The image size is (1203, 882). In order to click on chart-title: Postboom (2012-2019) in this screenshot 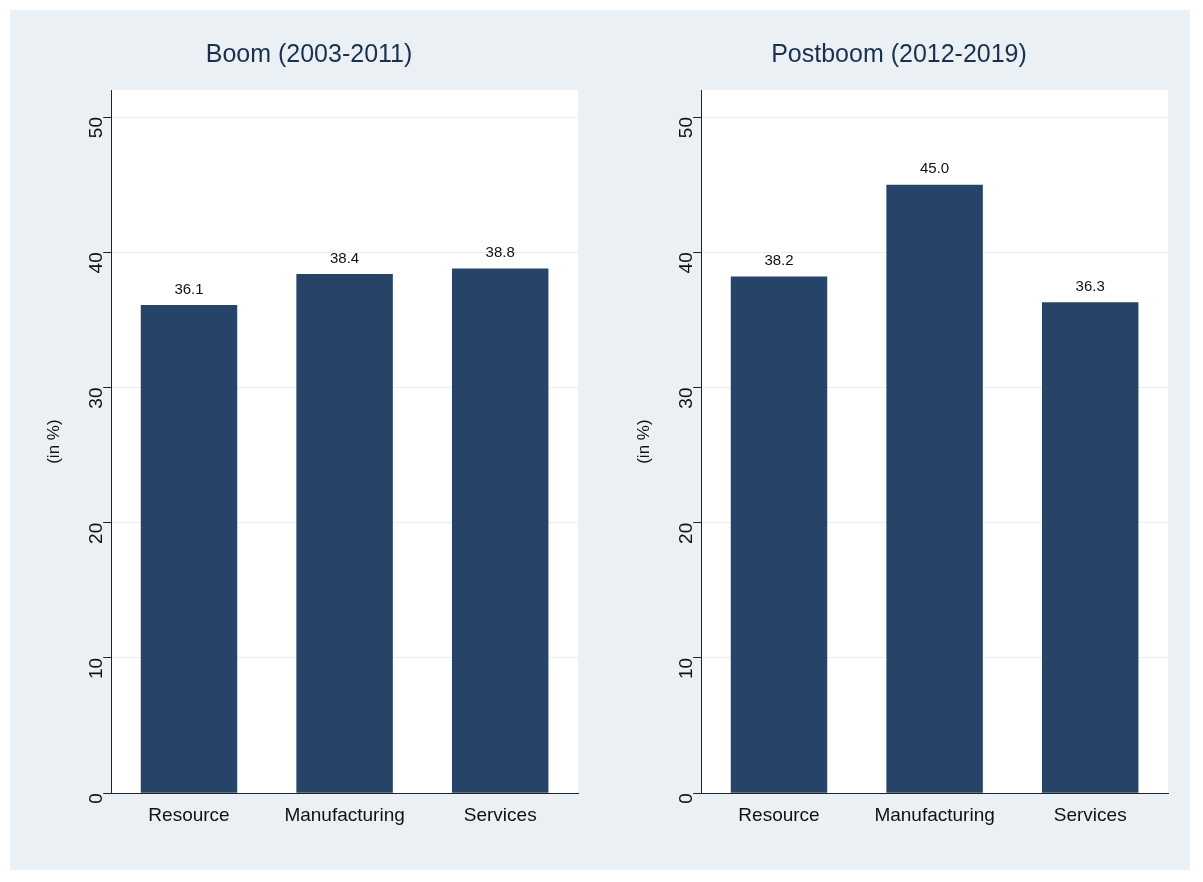, I will do `click(899, 52)`.